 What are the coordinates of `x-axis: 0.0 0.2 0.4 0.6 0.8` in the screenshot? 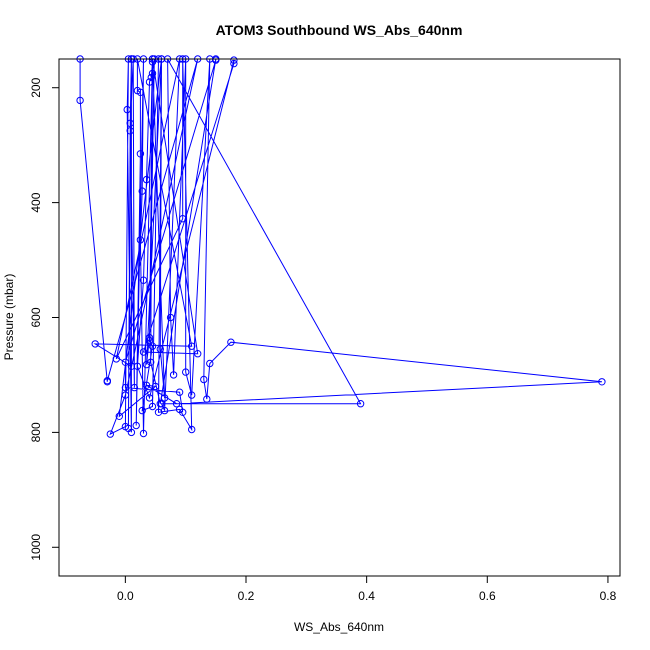 It's located at (367, 589).